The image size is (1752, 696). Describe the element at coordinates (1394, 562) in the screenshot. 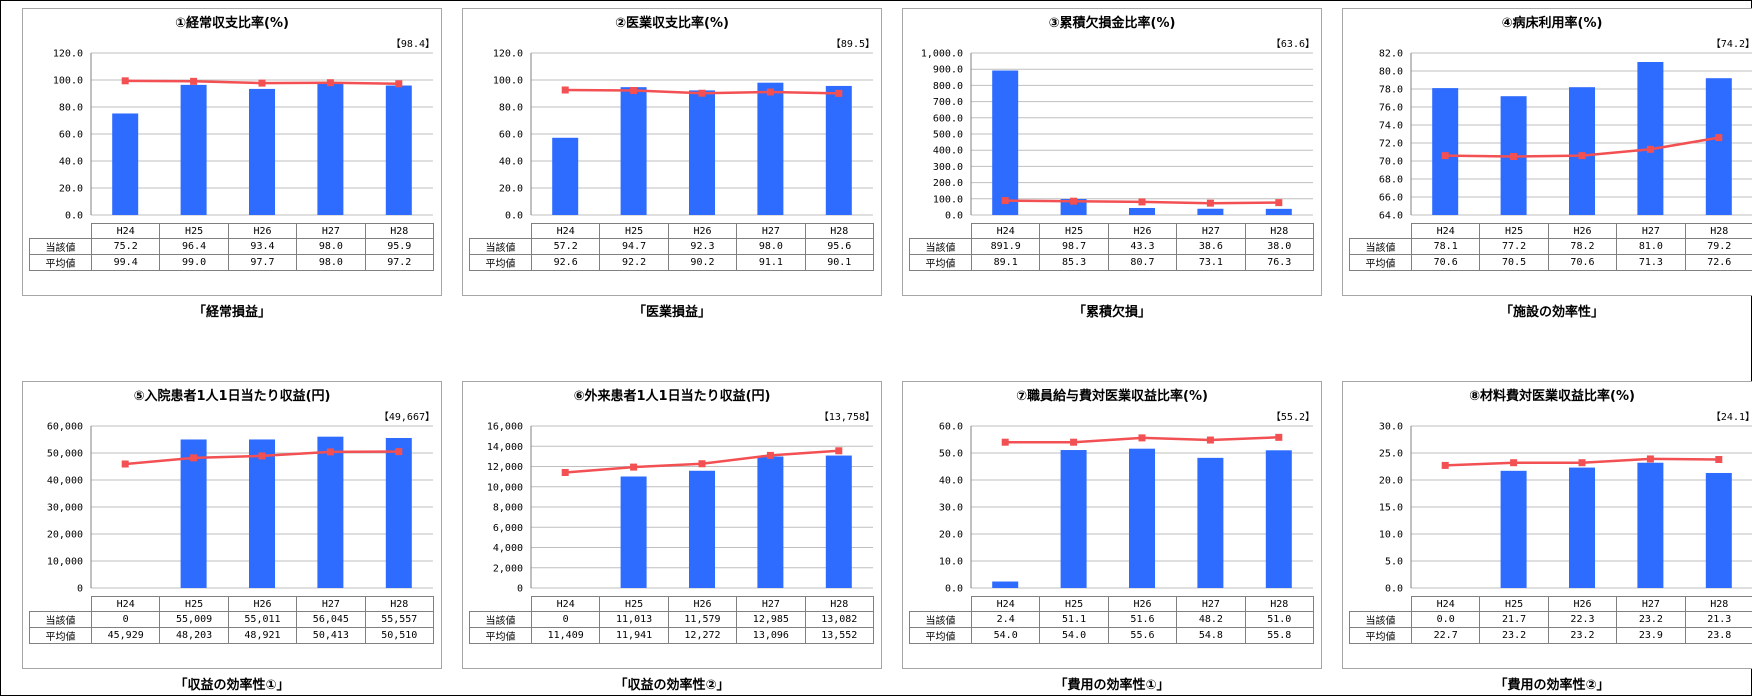

I see `y-tick-label: 5.0` at that location.